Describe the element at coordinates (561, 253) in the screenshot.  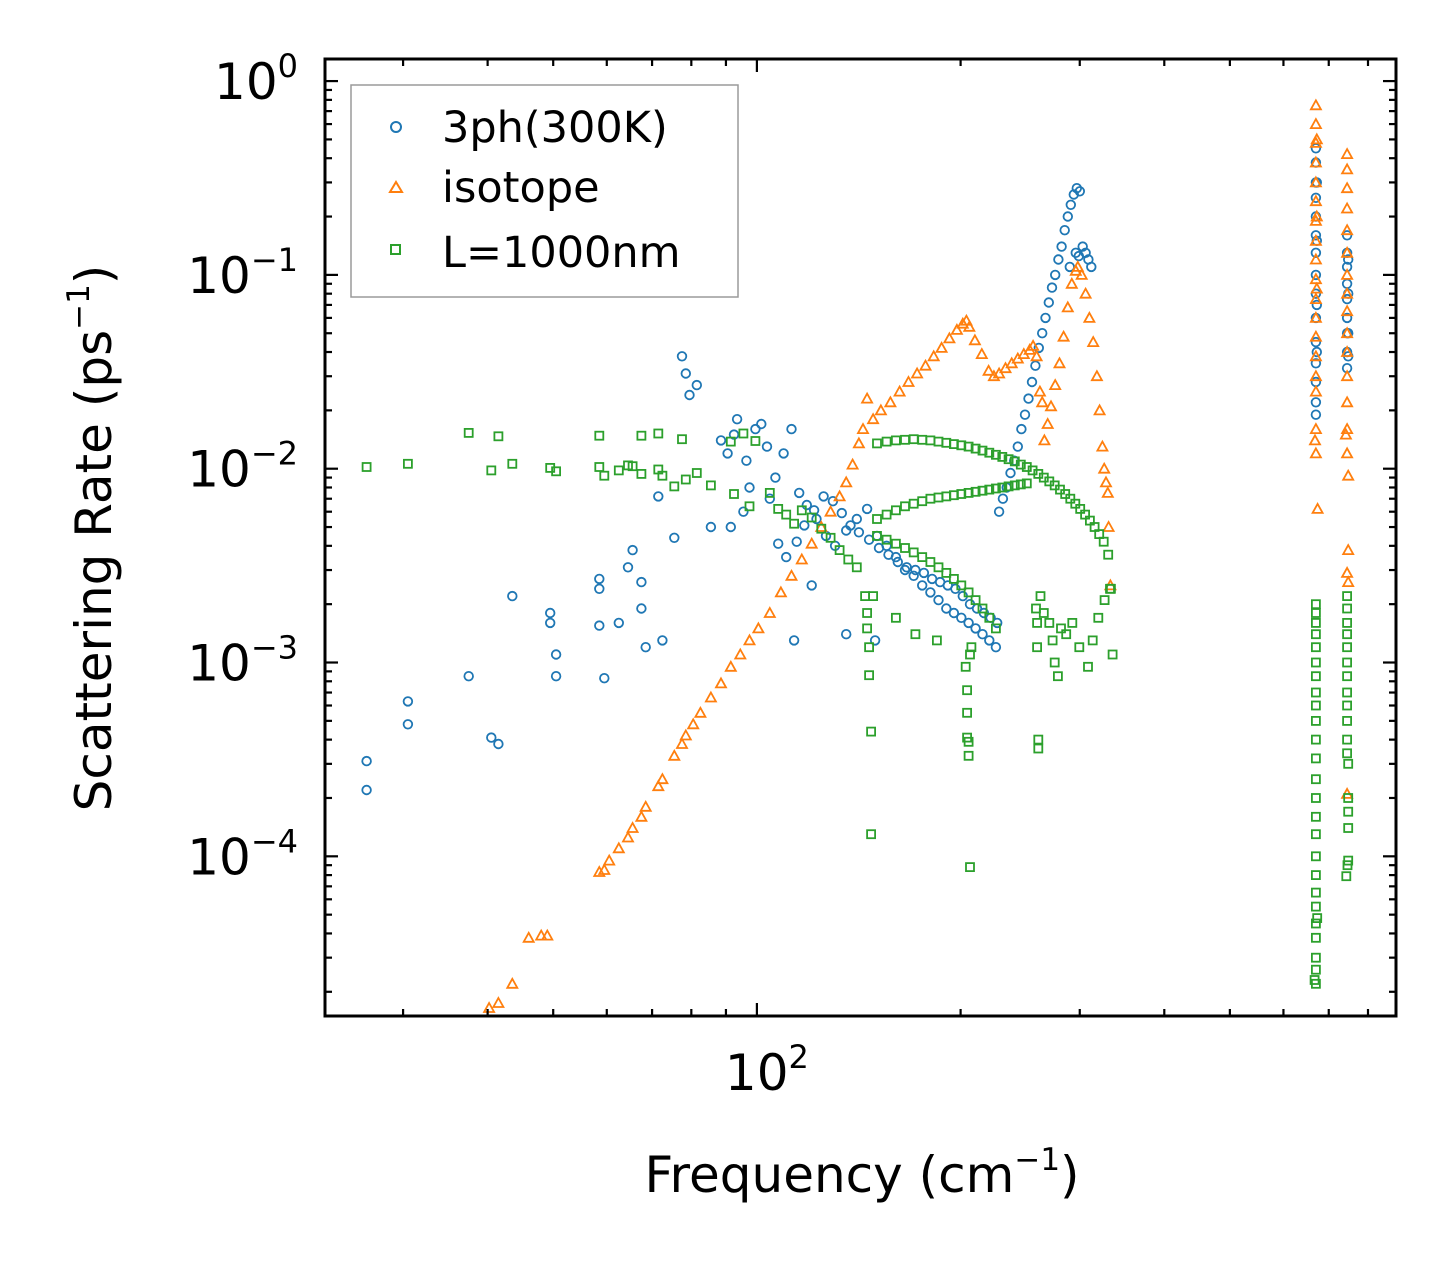
I see `legend-label-l1000nm: L=1000nm` at that location.